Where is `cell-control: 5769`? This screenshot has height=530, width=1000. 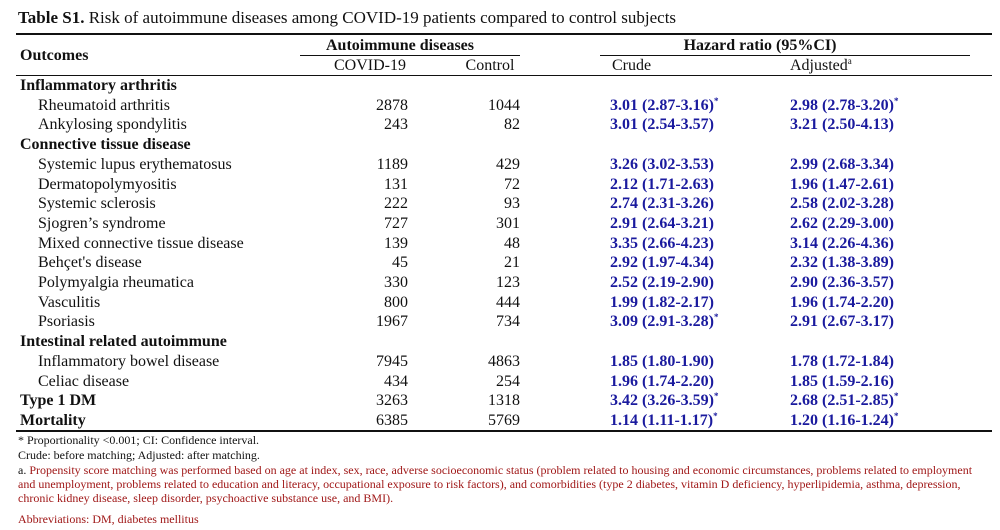 cell-control: 5769 is located at coordinates (504, 420).